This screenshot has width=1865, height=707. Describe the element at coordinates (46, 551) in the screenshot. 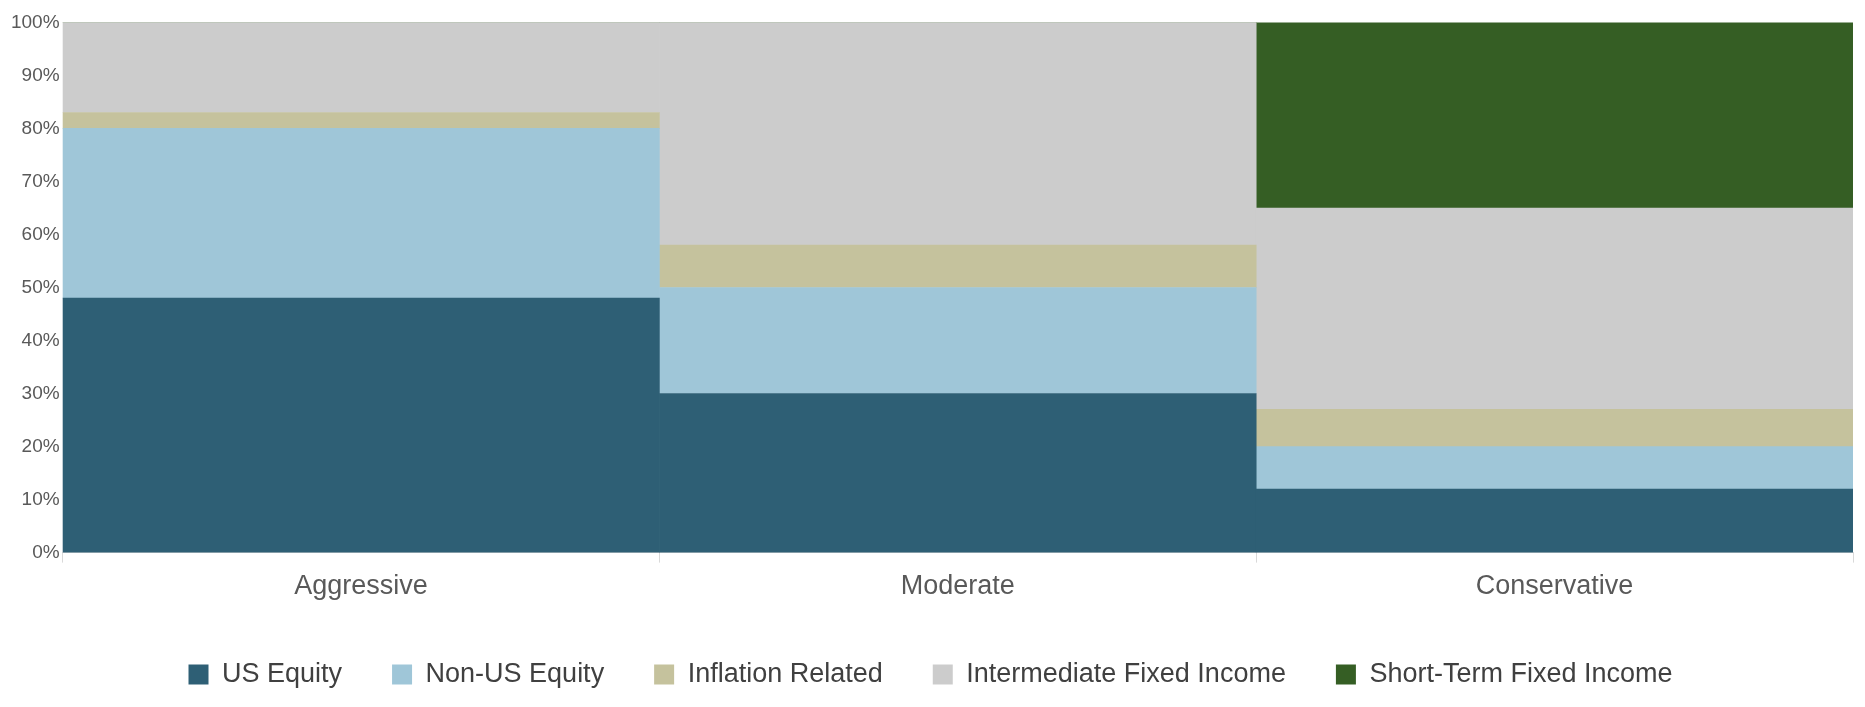

I see `y-tick-label: 0%` at that location.